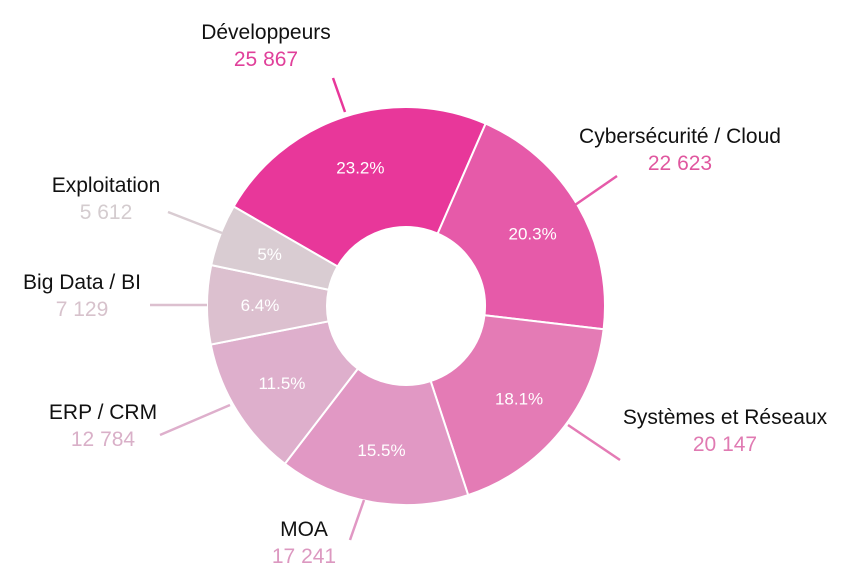 Image resolution: width=861 pixels, height=587 pixels. I want to click on percent-label: 11.5%, so click(281, 383).